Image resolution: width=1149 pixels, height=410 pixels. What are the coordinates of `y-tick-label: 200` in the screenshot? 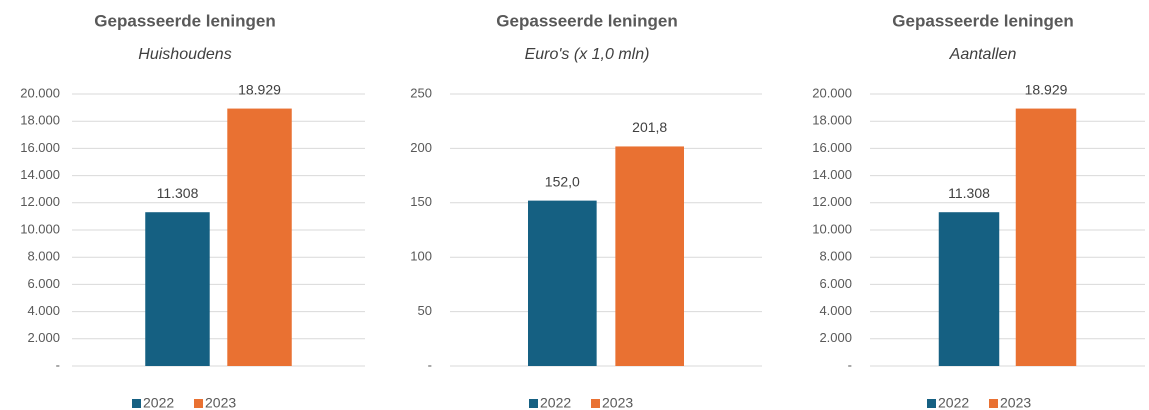 It's located at (421, 147).